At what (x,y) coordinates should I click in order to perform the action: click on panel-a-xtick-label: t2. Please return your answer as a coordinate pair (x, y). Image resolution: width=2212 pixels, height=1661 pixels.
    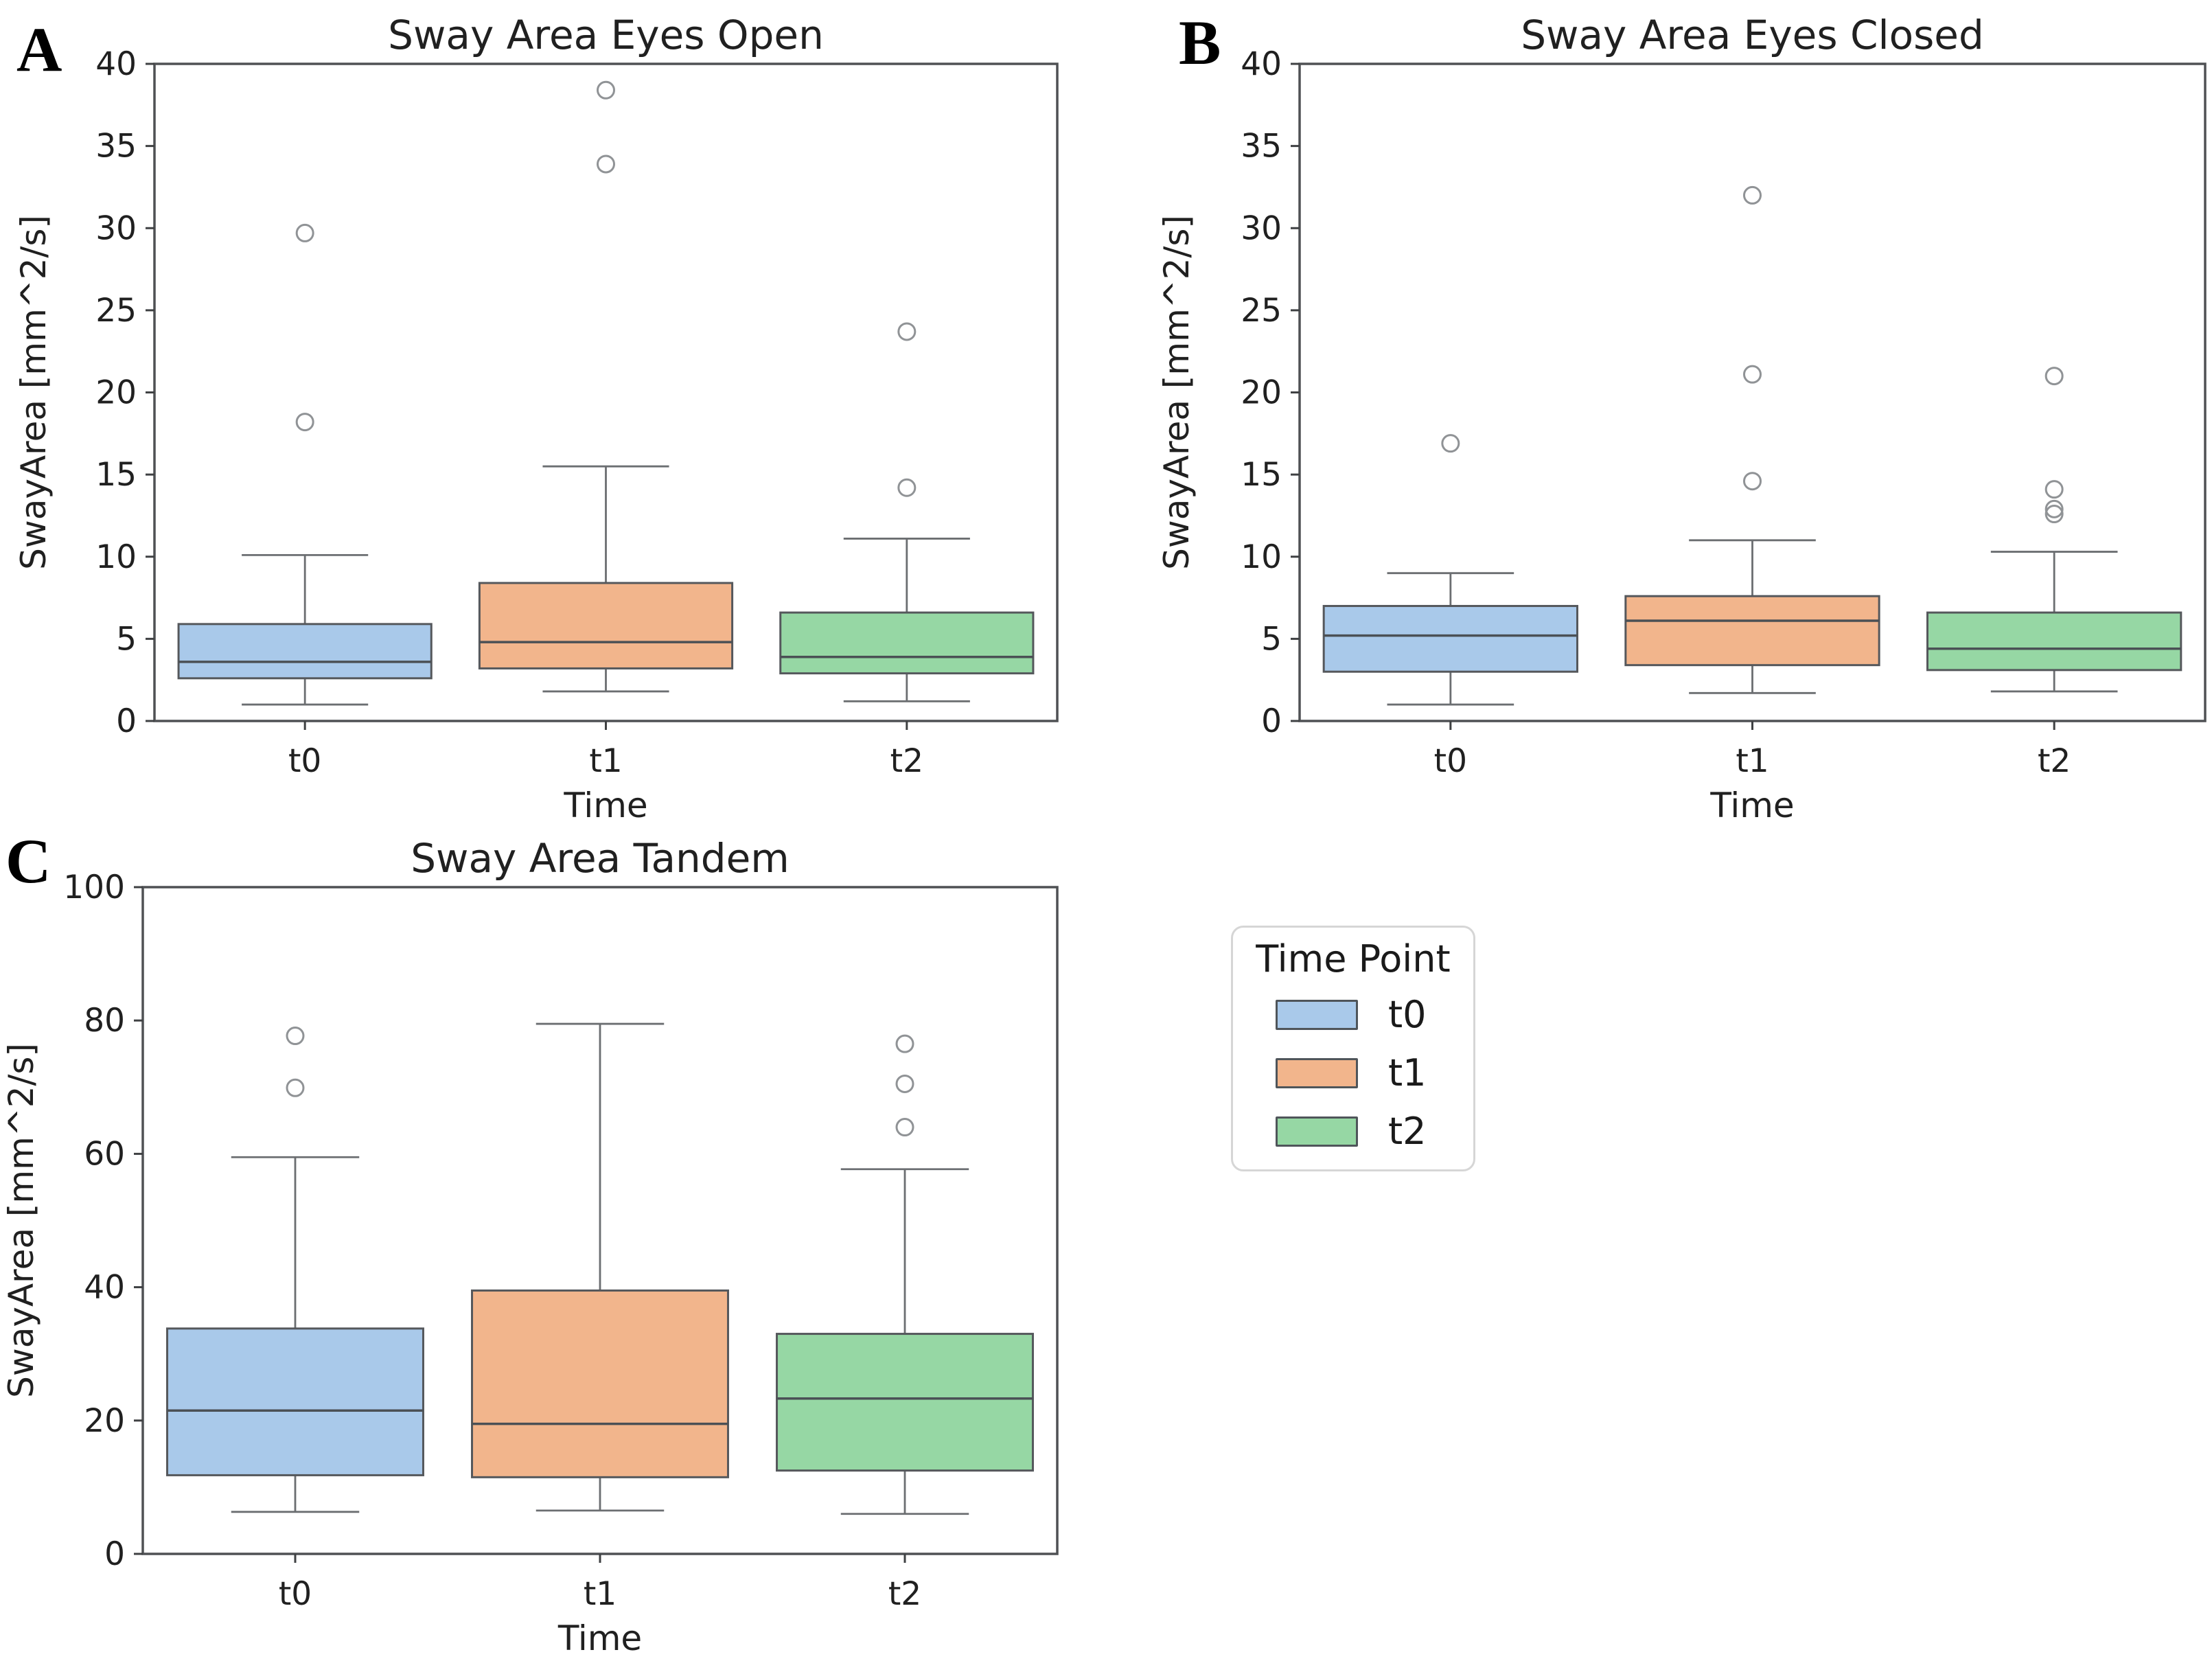
    Looking at the image, I should click on (906, 761).